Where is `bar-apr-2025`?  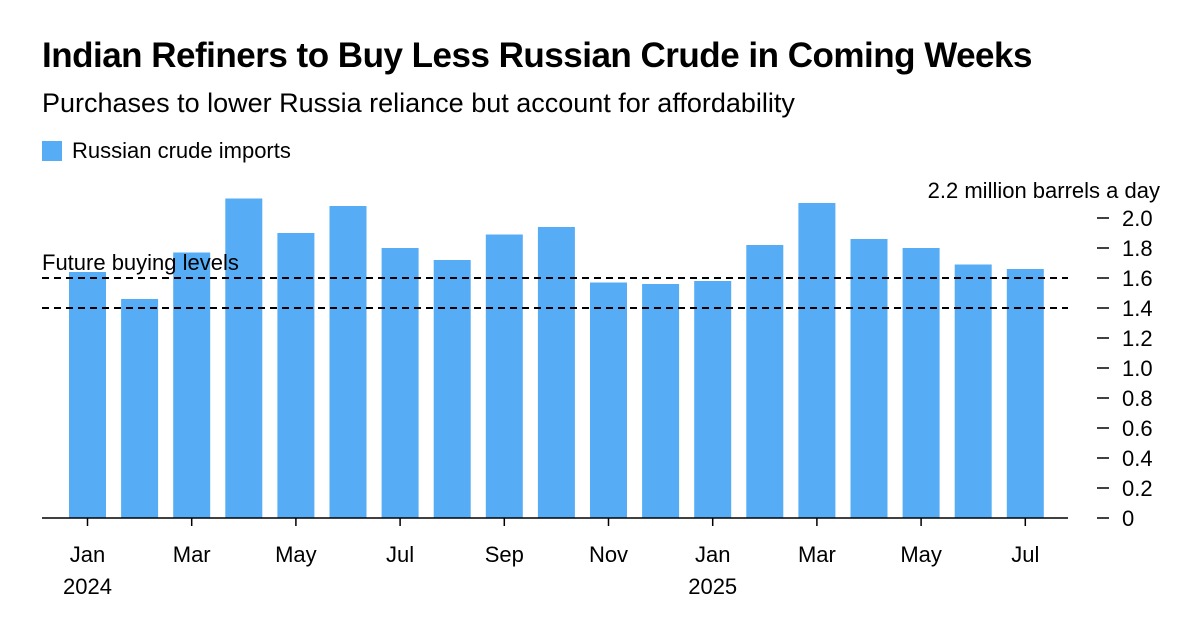 bar-apr-2025 is located at coordinates (869, 378).